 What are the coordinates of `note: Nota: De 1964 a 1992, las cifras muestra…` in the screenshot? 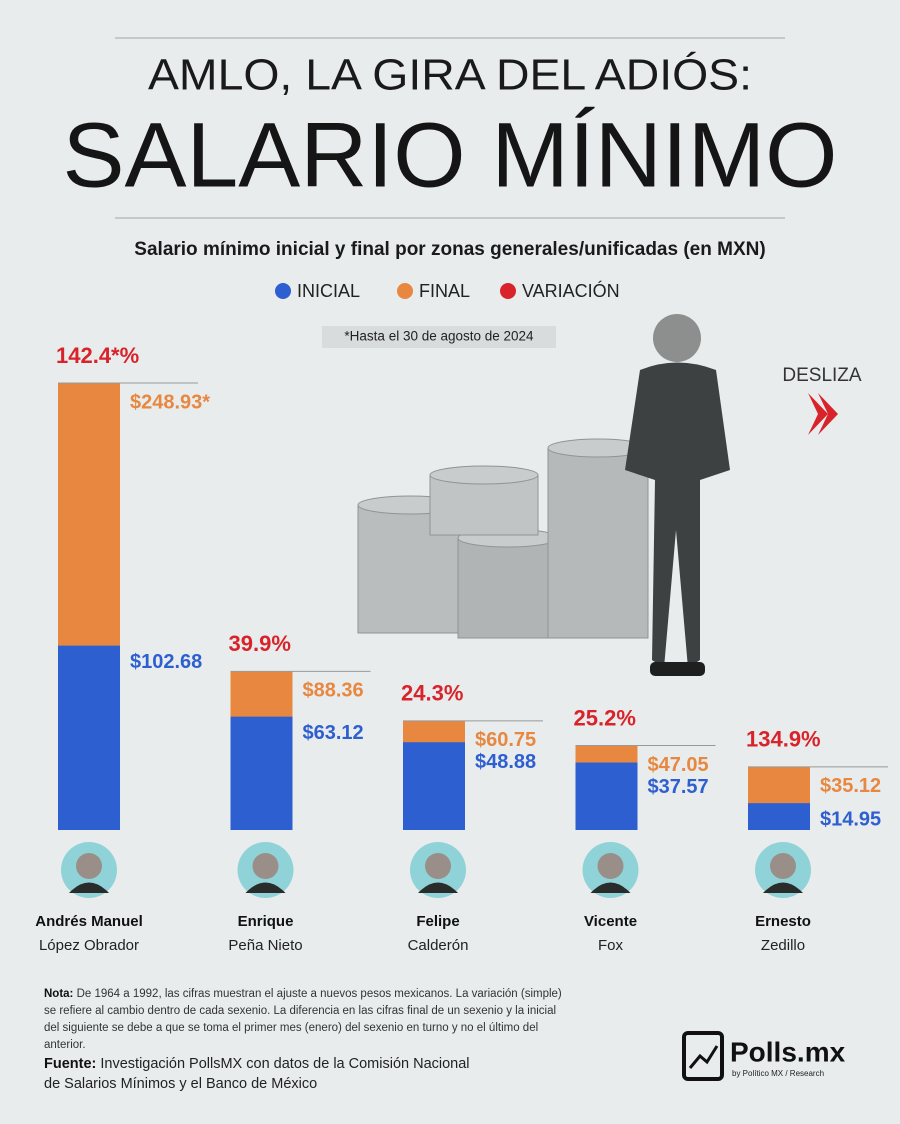 It's located at (304, 1020).